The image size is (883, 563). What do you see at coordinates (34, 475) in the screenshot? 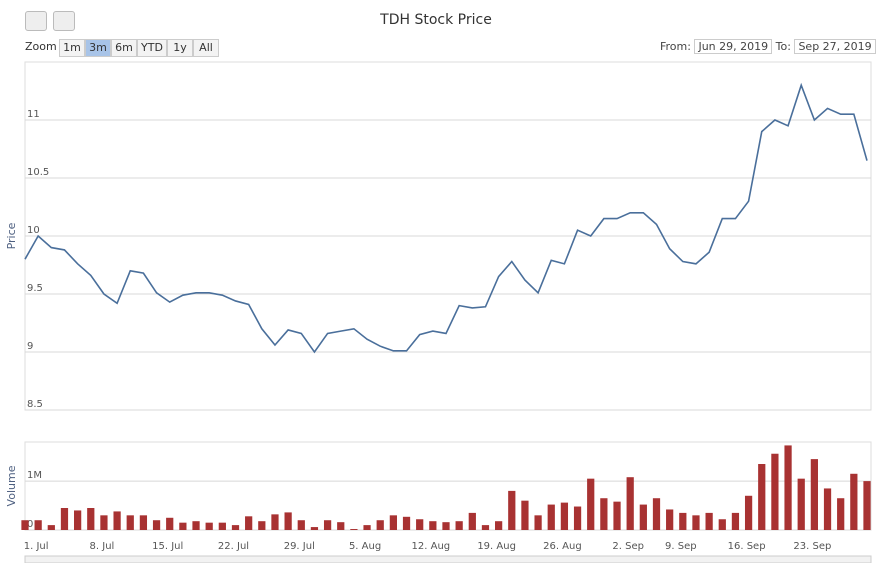
I see `y2-tick-label: 1M` at bounding box center [34, 475].